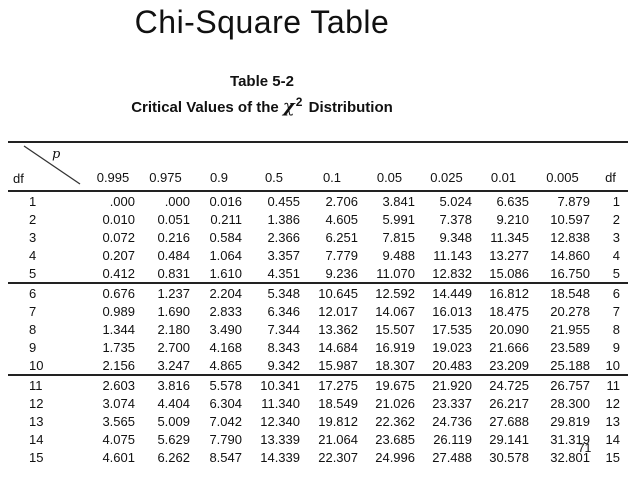  Describe the element at coordinates (341, 255) in the screenshot. I see `value-cell: 7.779` at that location.